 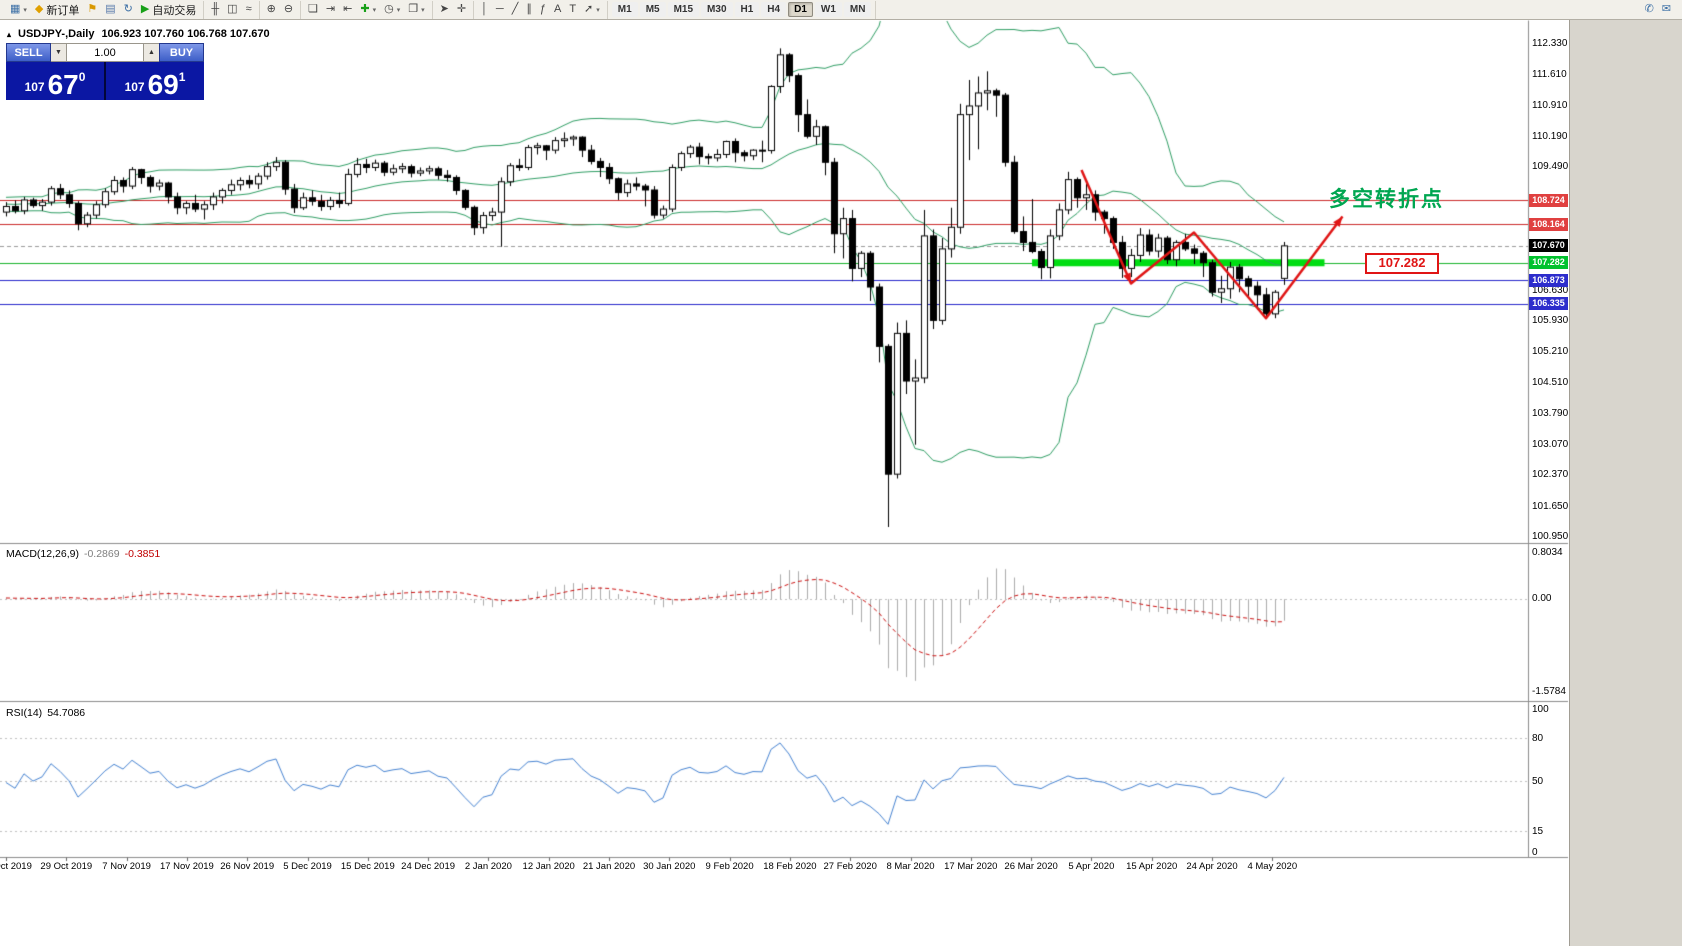 I want to click on periods-icon: ◷, so click(x=389, y=9).